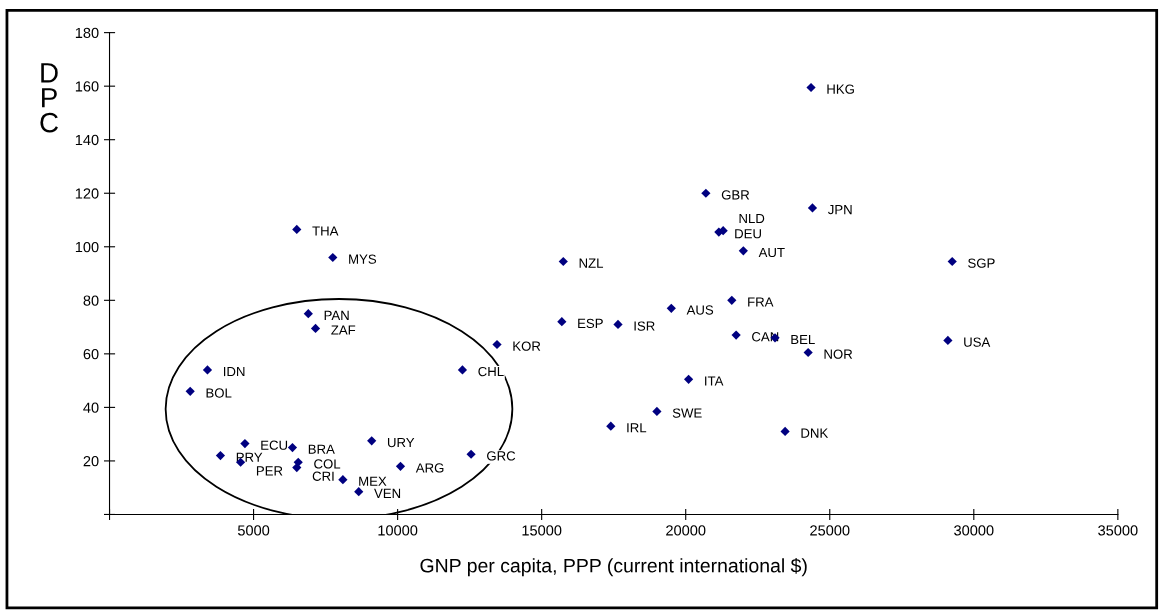  What do you see at coordinates (815, 433) in the screenshot?
I see `annotation: DNK` at bounding box center [815, 433].